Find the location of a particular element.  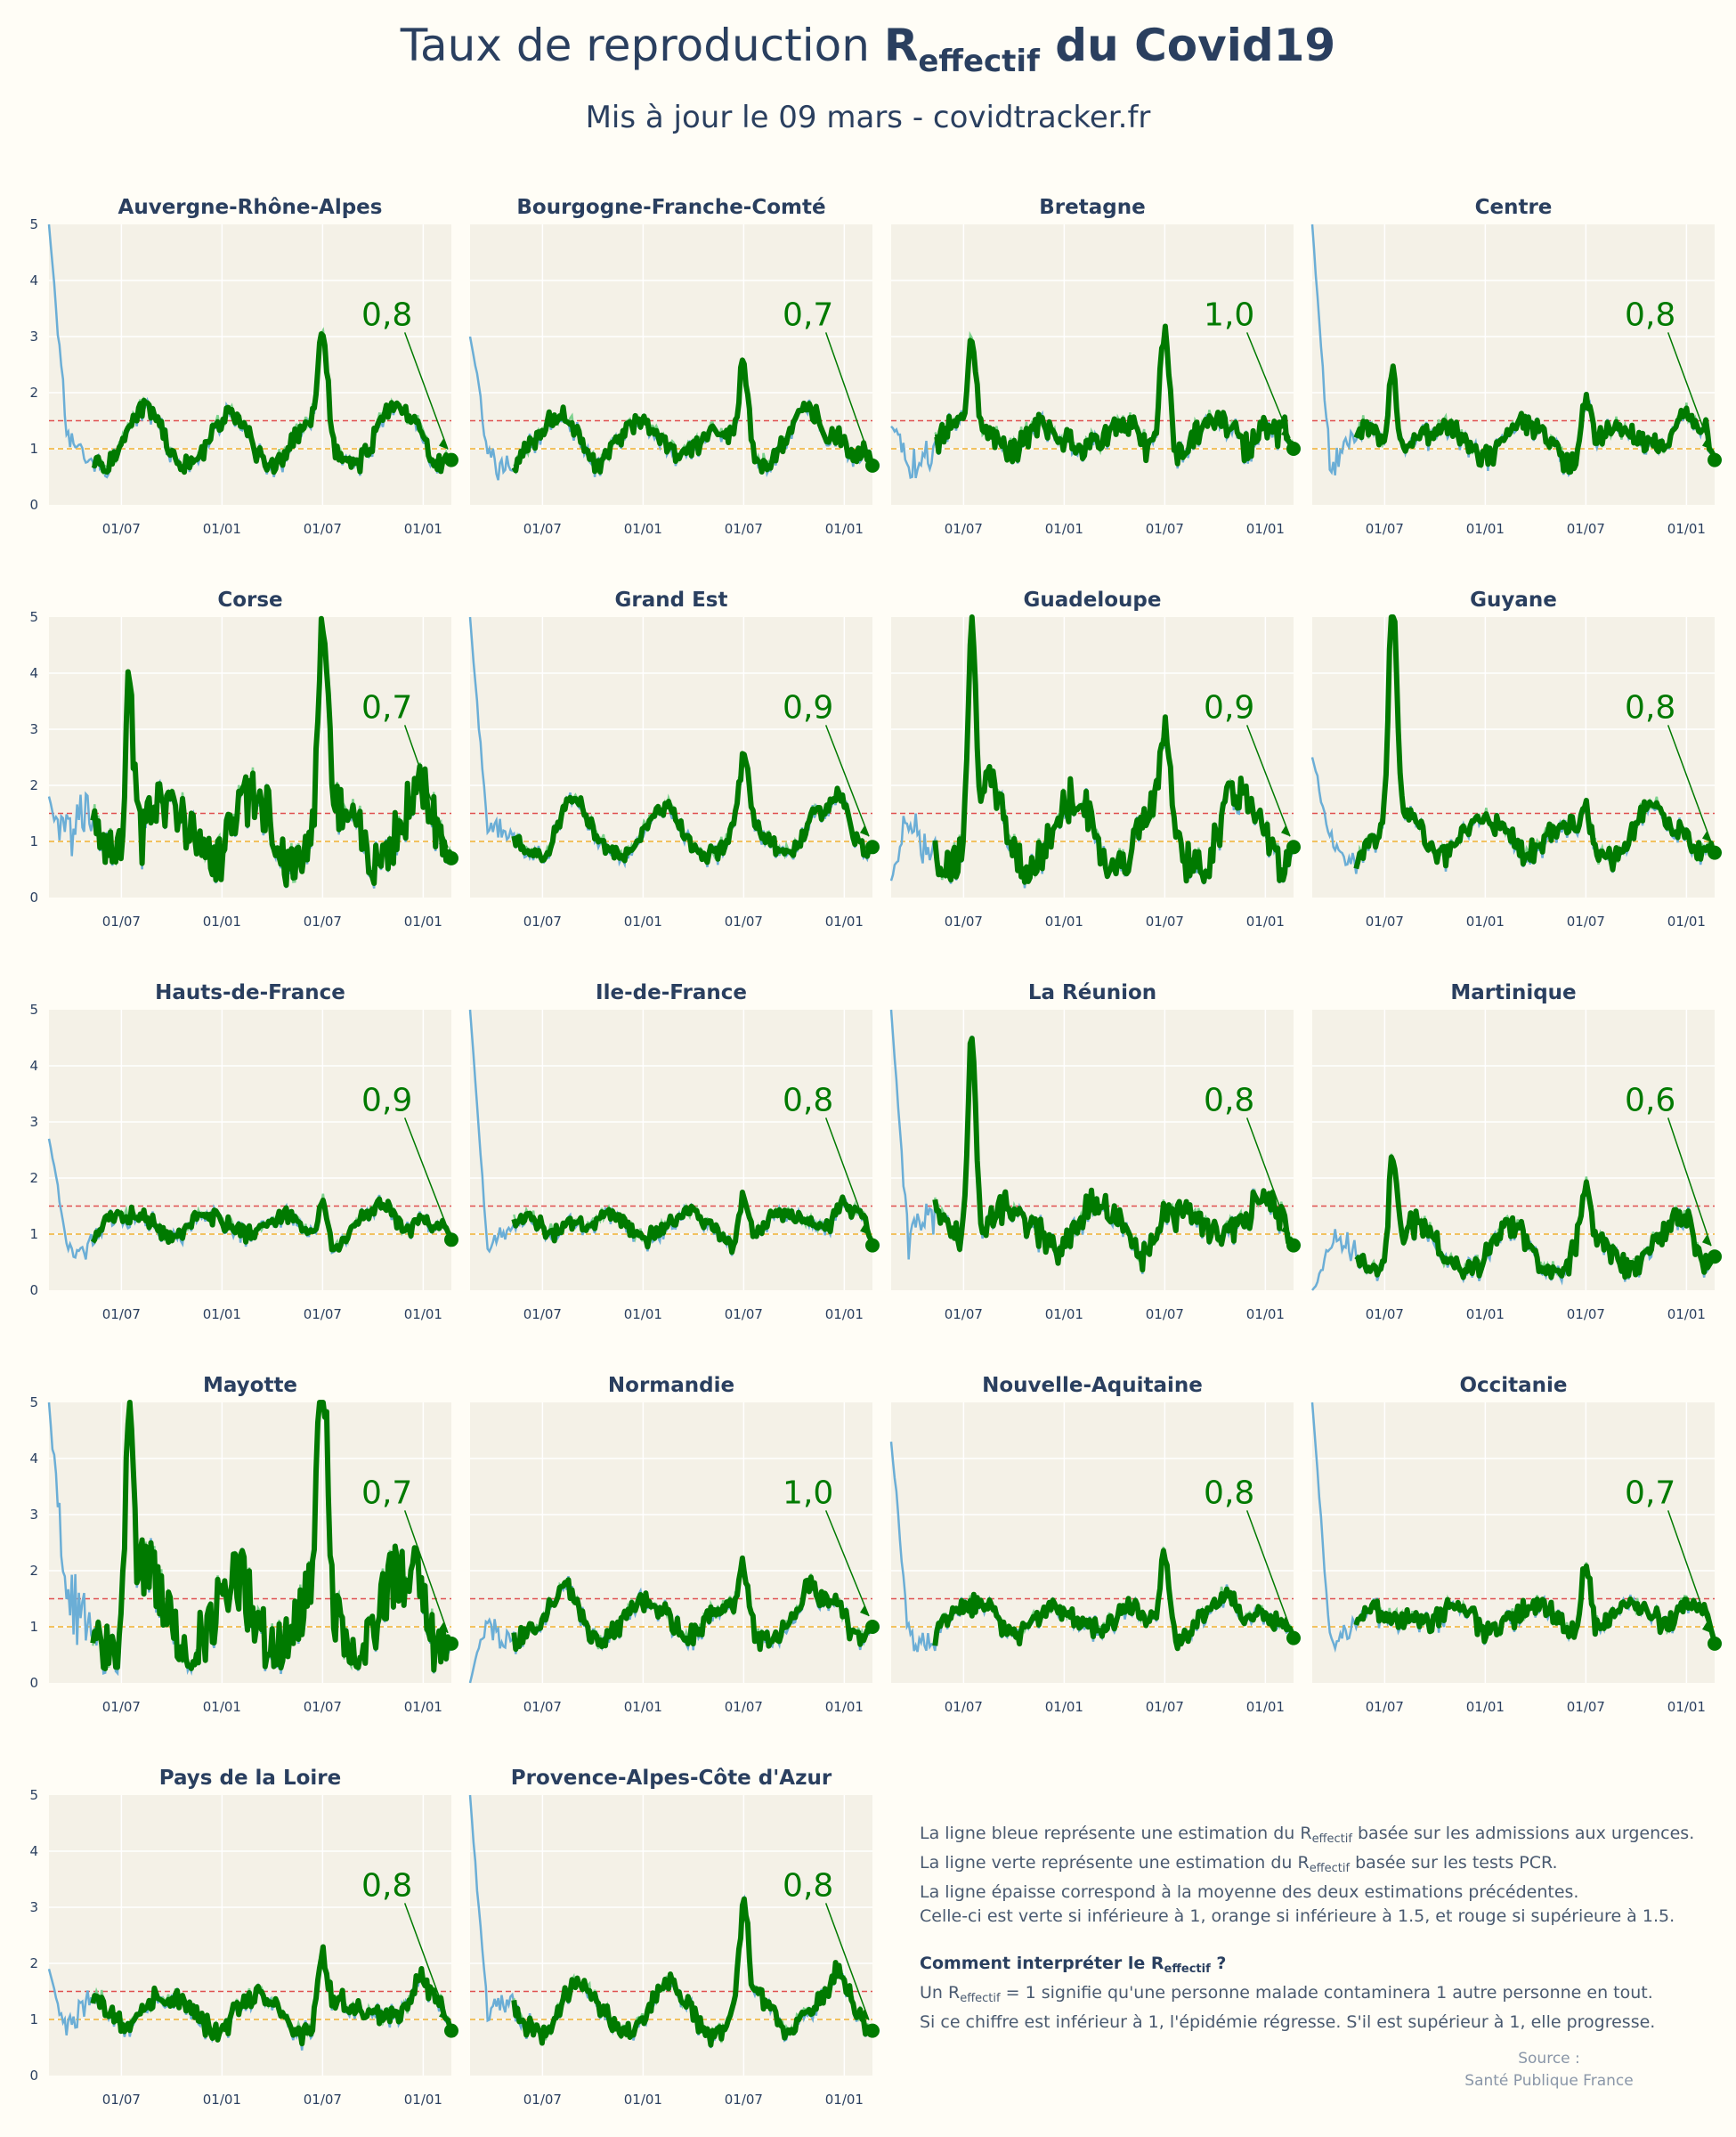

source-name: Santé Publique France is located at coordinates (1549, 2081).